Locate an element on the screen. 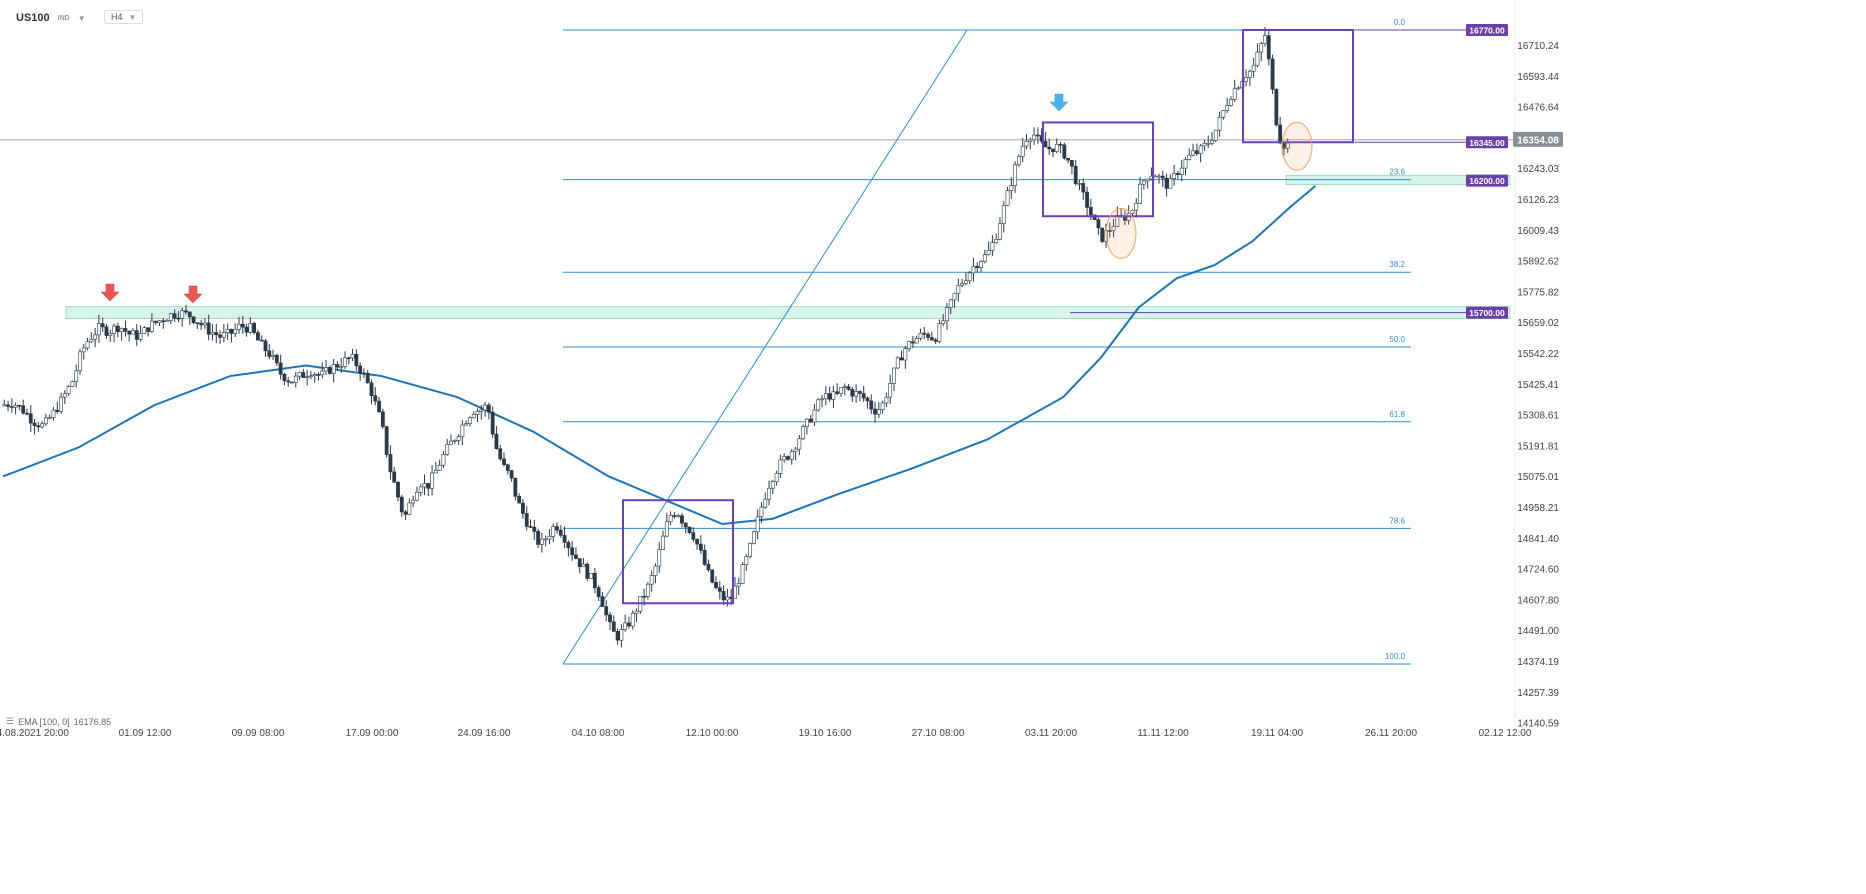 The height and width of the screenshot is (894, 1866). x-tick-label: 04.10 08:00 is located at coordinates (598, 733).